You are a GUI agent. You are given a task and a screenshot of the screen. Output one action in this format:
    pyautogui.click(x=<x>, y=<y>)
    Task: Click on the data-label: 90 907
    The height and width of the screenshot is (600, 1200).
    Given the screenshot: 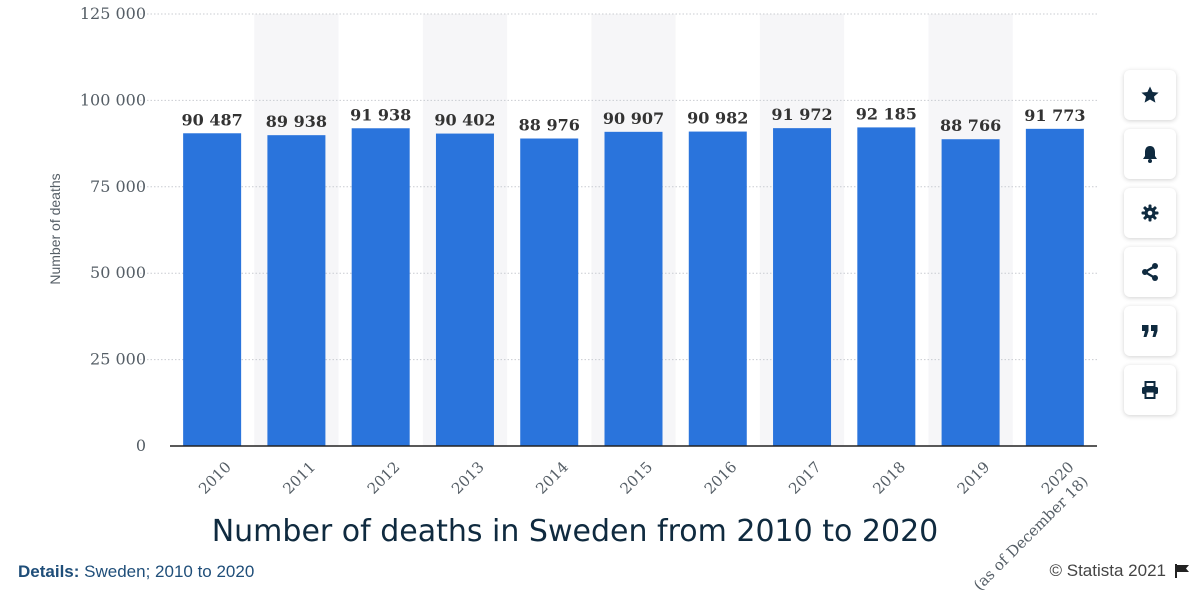 What is the action you would take?
    pyautogui.click(x=633, y=118)
    